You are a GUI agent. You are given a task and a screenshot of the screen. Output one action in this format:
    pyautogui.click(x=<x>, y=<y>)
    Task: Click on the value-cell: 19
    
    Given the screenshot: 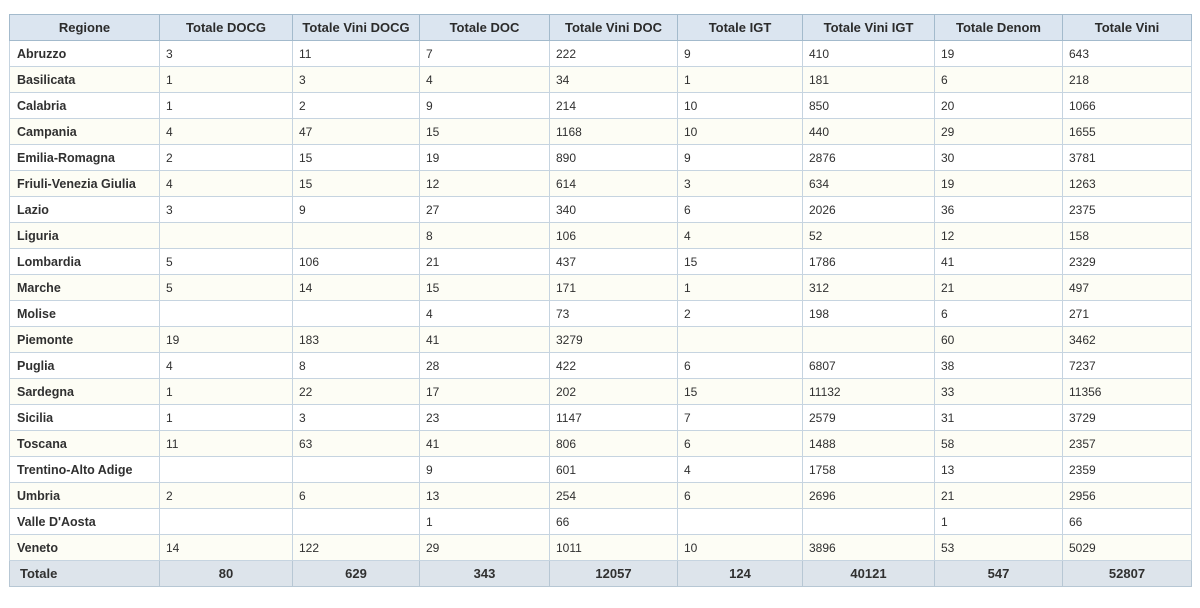 What is the action you would take?
    pyautogui.click(x=484, y=157)
    